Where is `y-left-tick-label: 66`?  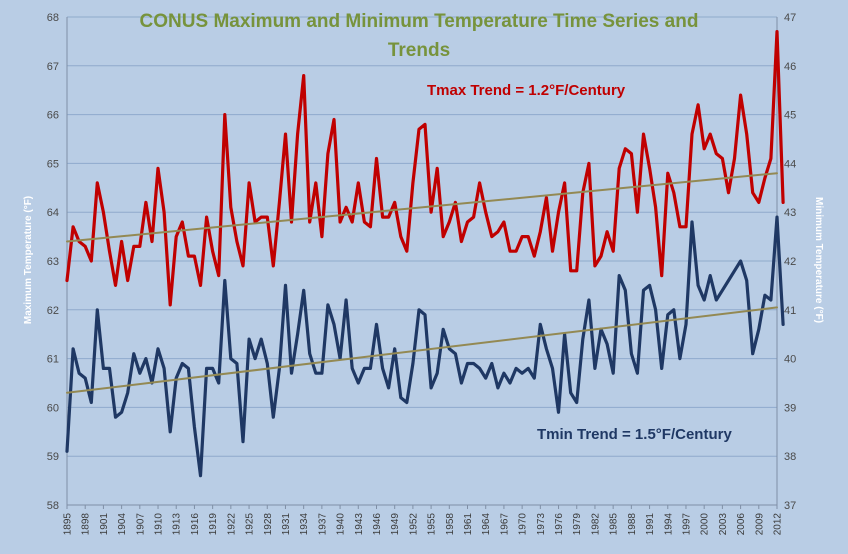
y-left-tick-label: 66 is located at coordinates (53, 116).